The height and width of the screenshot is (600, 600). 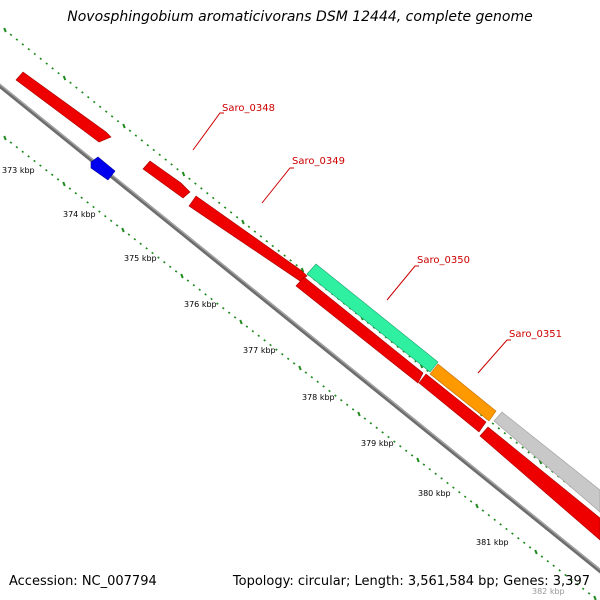 I want to click on gene-saro-0351-arrow, so click(x=463, y=392).